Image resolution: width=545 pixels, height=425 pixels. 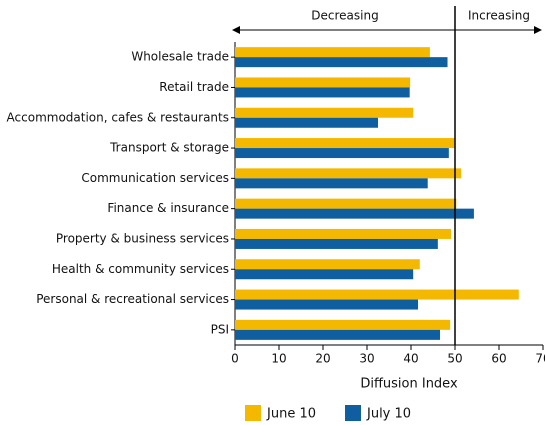 What do you see at coordinates (194, 87) in the screenshot?
I see `y-tick-label: Retail trade` at bounding box center [194, 87].